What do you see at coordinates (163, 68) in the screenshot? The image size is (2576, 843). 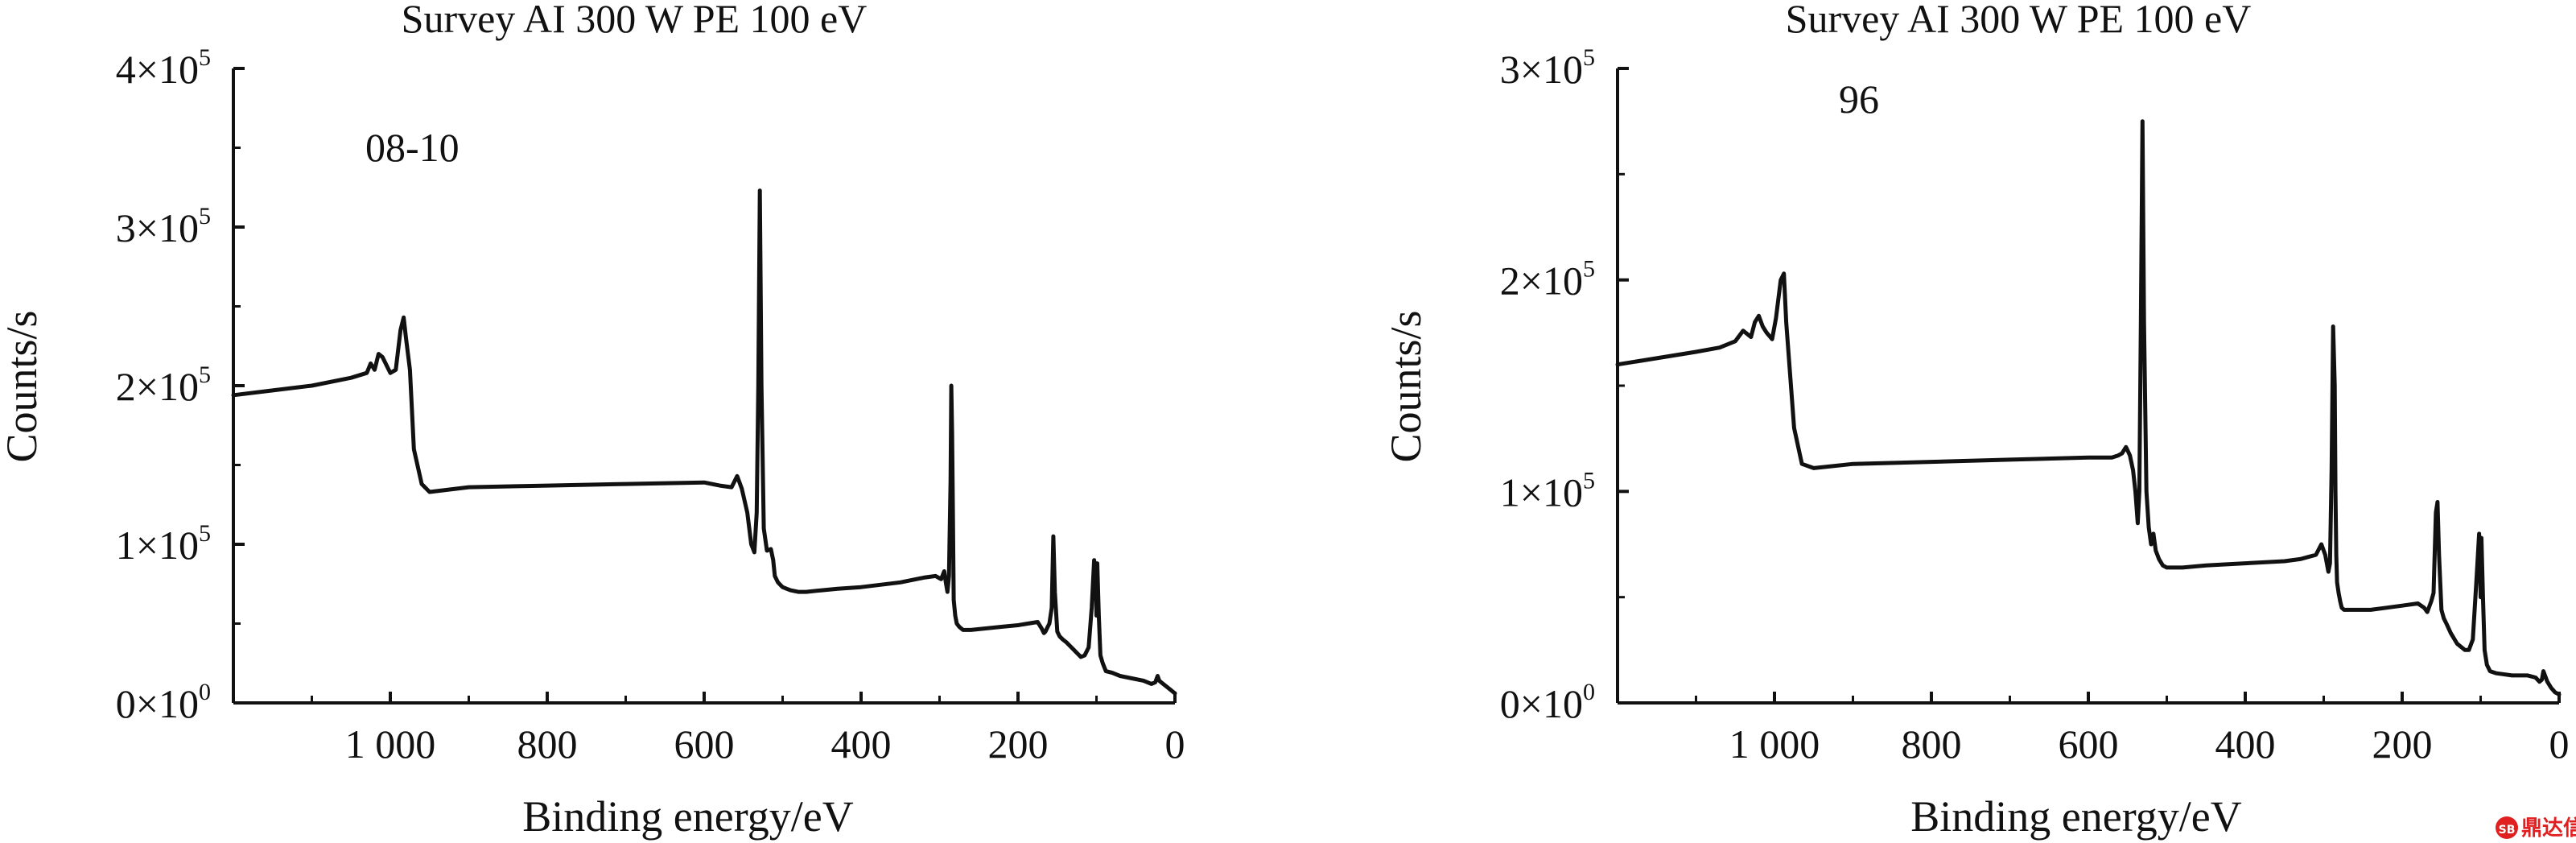 I see `y-tick-label: 4×10⁵` at bounding box center [163, 68].